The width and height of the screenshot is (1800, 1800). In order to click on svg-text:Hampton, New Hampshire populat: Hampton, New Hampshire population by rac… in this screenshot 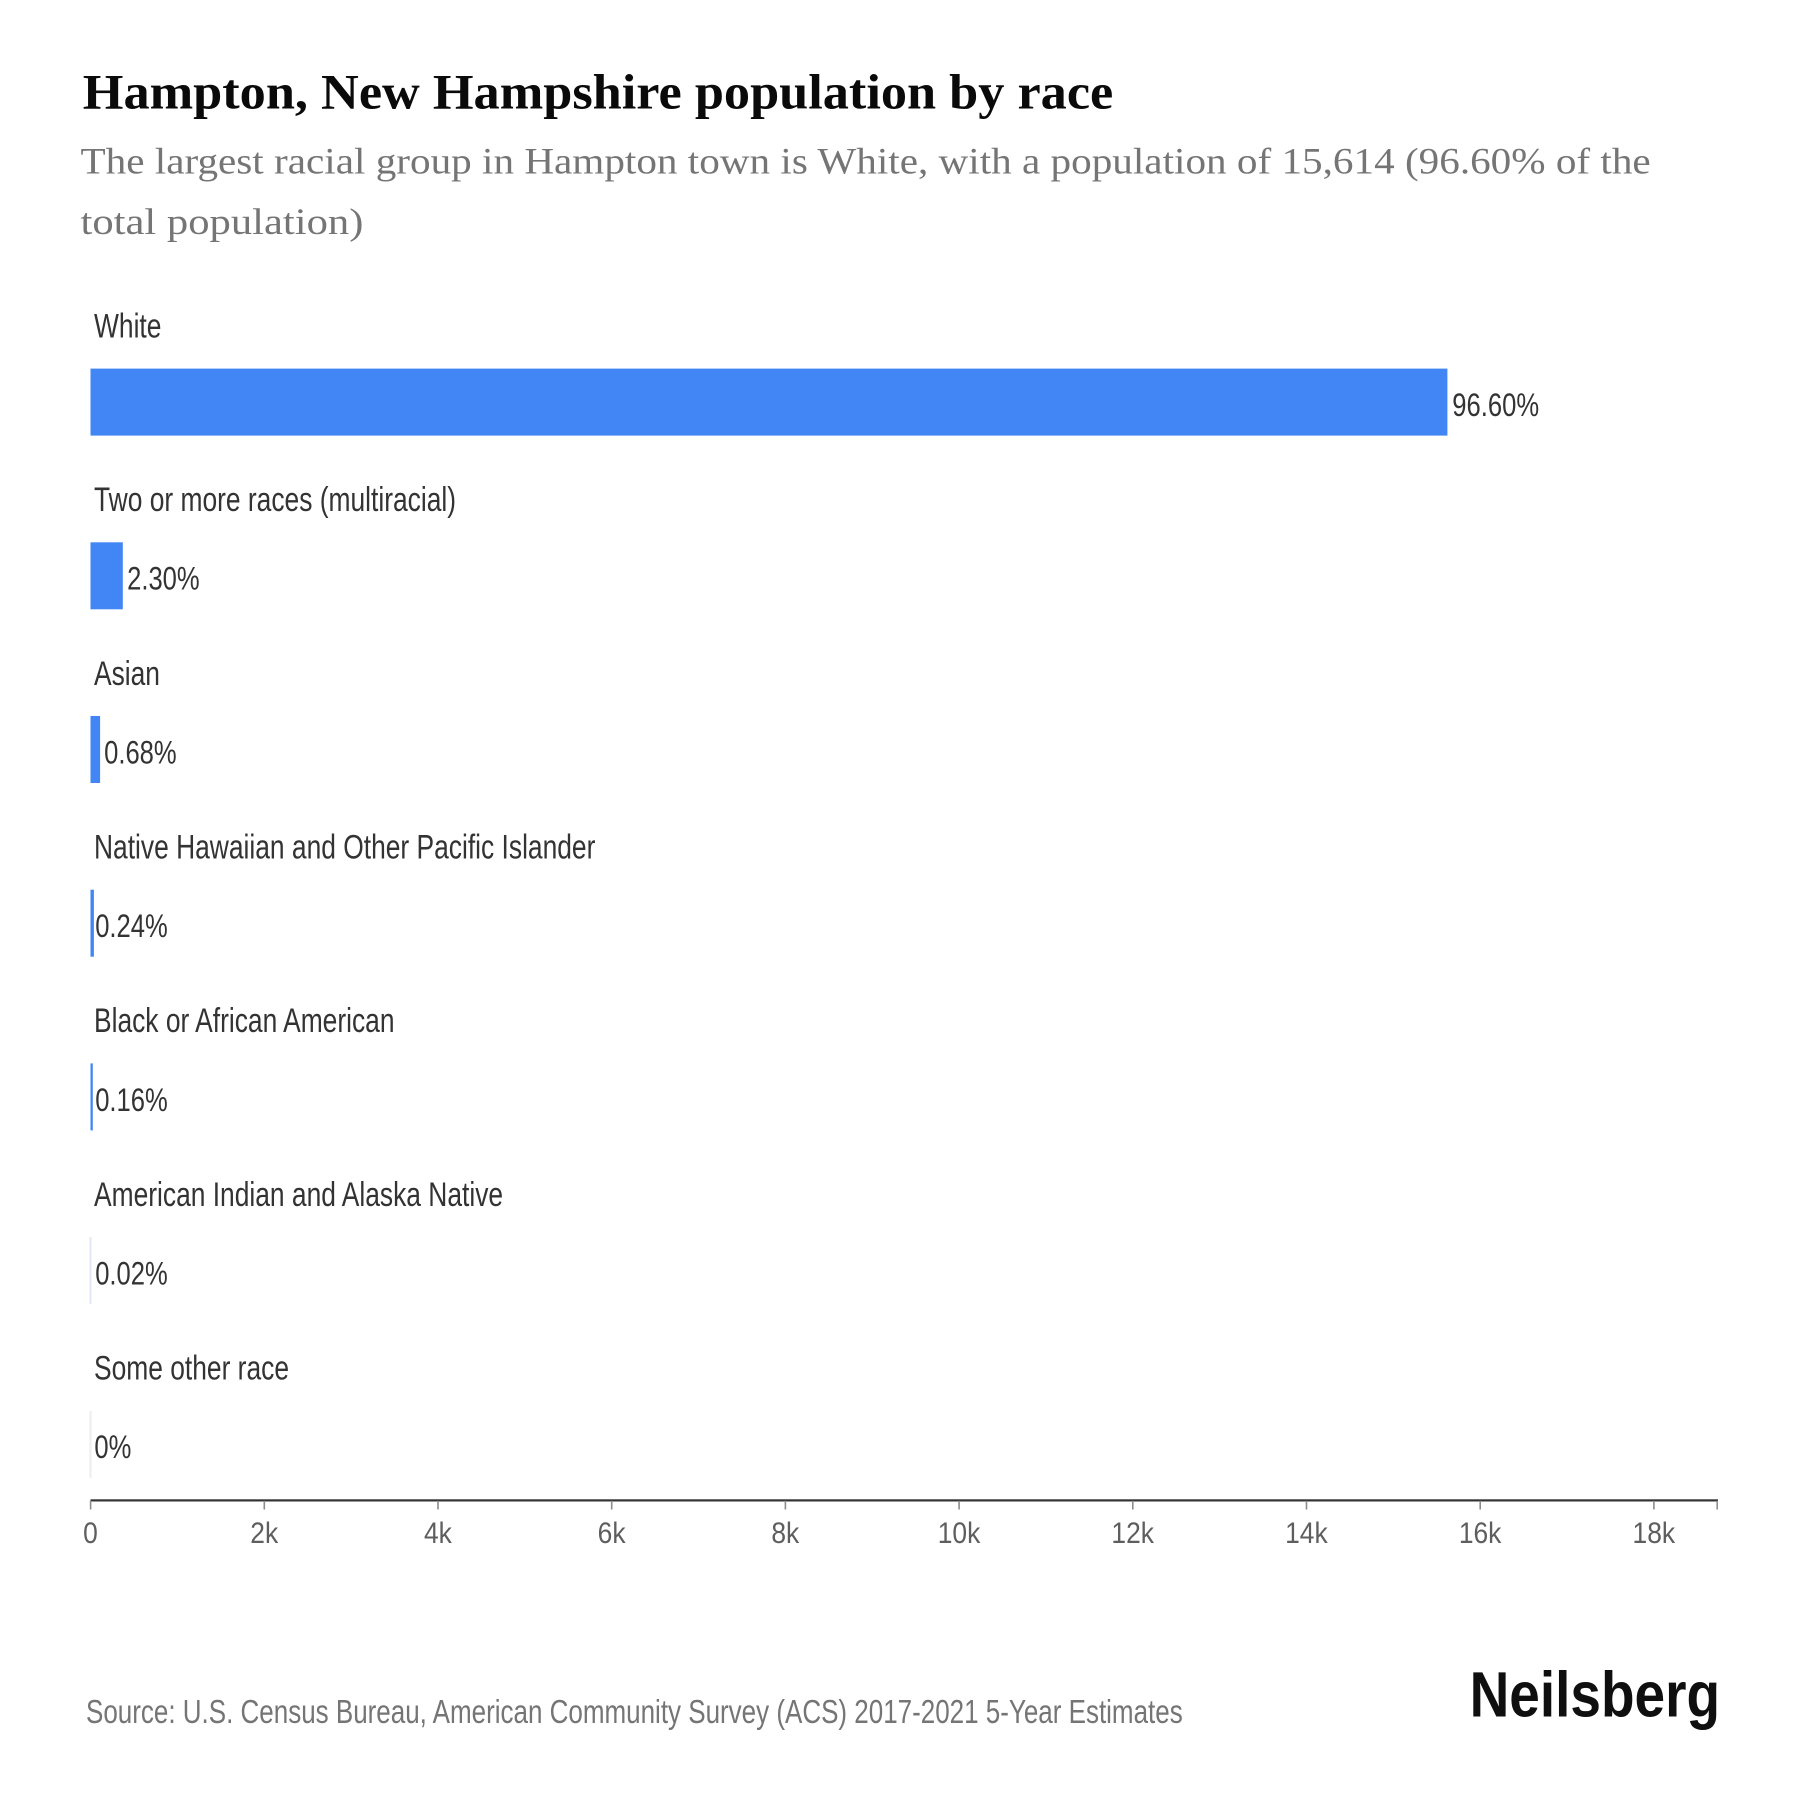, I will do `click(598, 93)`.